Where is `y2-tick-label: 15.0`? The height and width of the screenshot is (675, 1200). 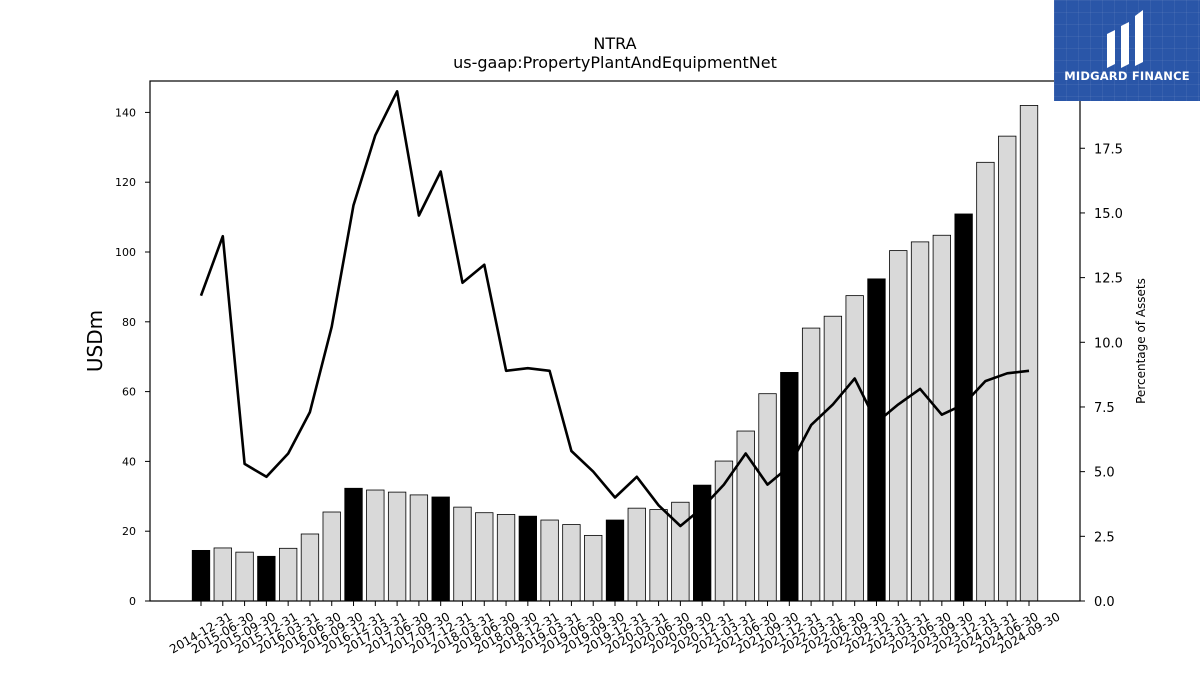
y2-tick-label: 15.0 is located at coordinates (1108, 214).